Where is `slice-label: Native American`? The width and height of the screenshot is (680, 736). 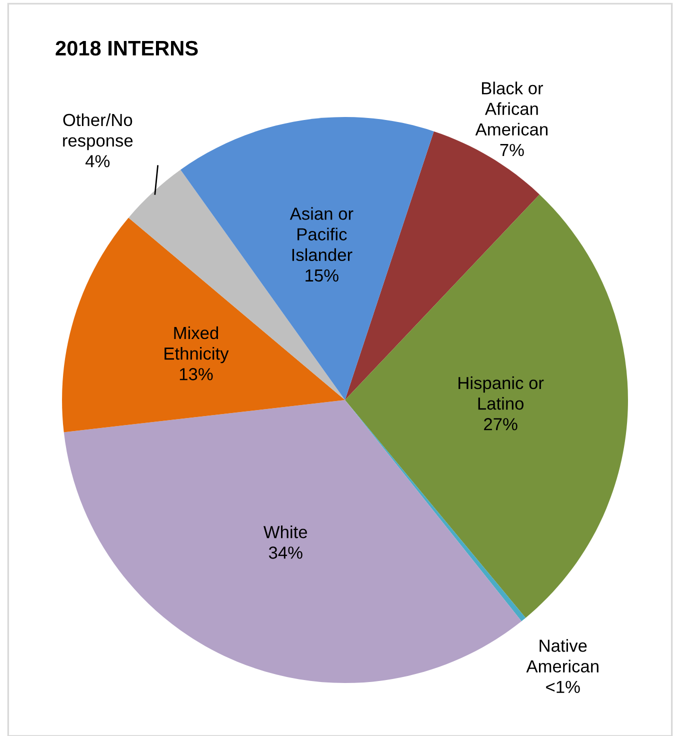
slice-label: Native American is located at coordinates (562, 655).